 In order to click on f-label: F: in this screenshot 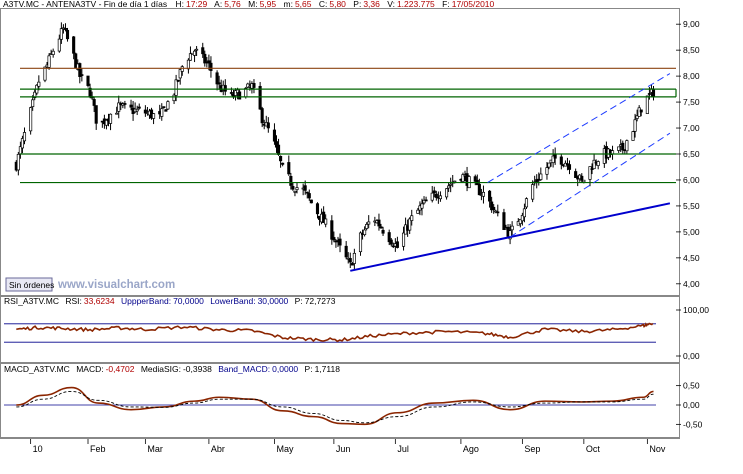, I will do `click(446, 4)`.